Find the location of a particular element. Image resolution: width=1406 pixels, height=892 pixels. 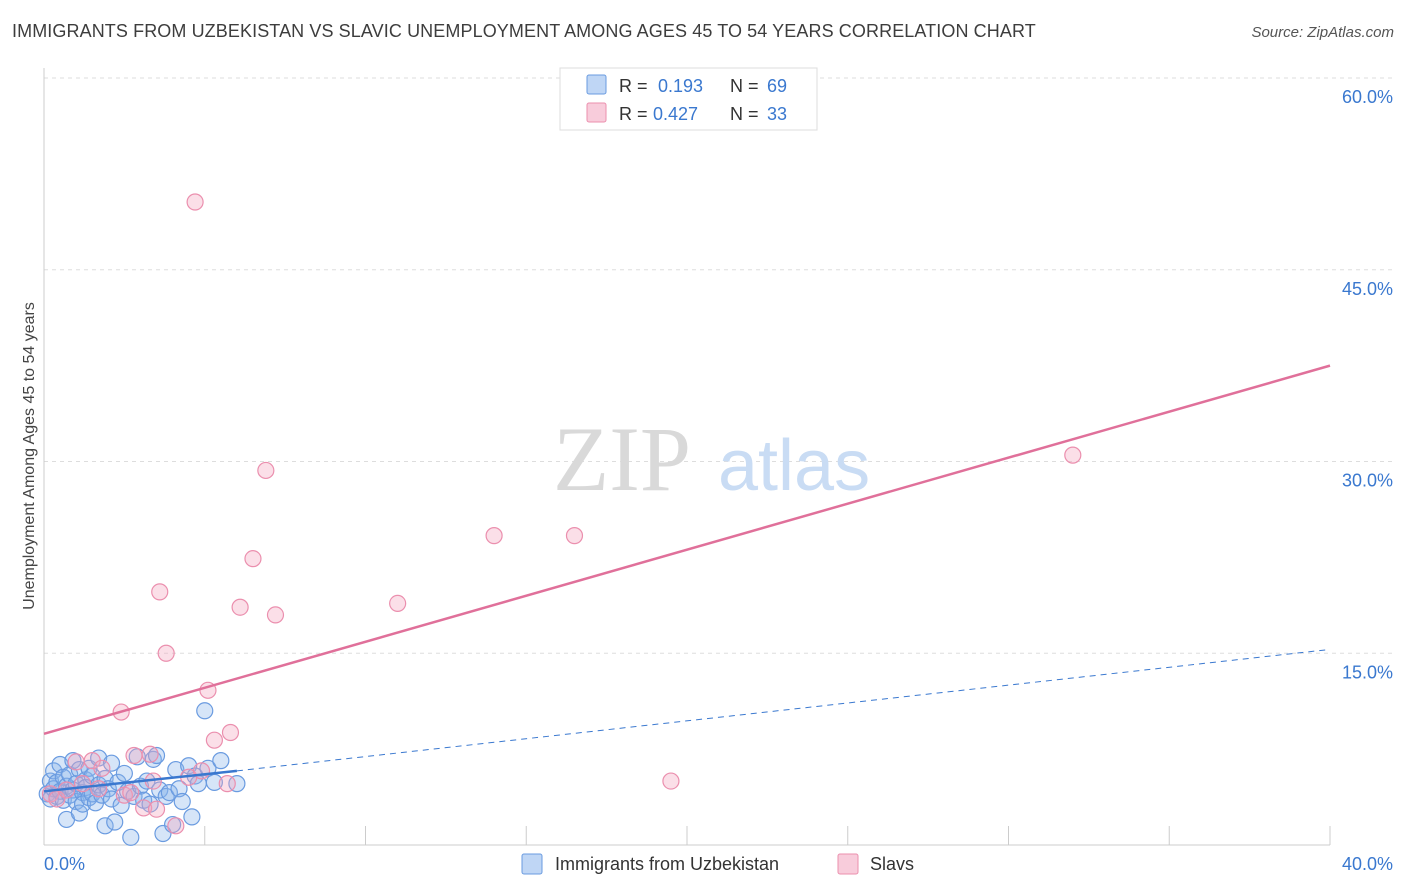

uzbekistan-trend-extension is located at coordinates (783, 710).